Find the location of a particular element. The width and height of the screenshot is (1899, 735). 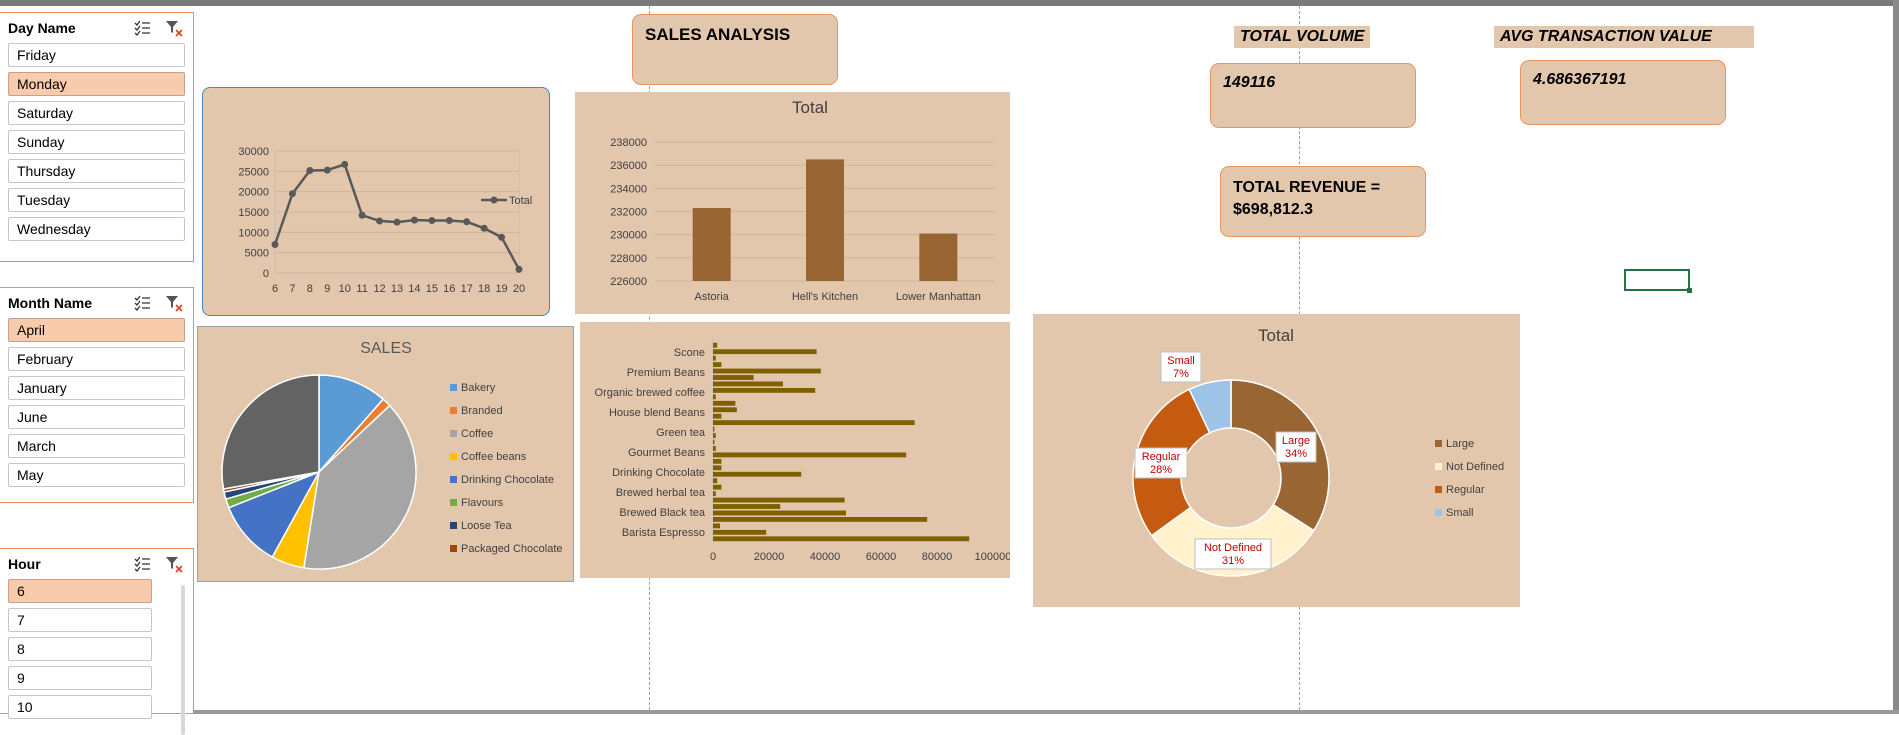

y-tick-label: Scone is located at coordinates (689, 353).